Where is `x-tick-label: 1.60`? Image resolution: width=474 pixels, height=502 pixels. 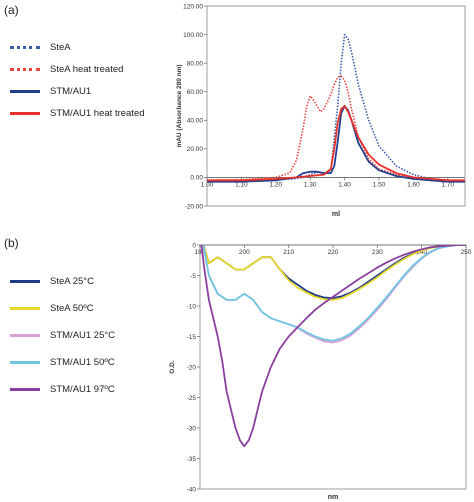
x-tick-label: 1.60 is located at coordinates (413, 184).